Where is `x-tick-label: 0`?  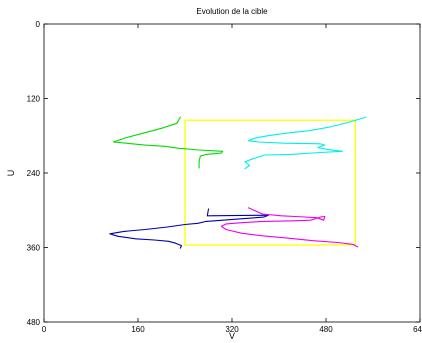
x-tick-label: 0 is located at coordinates (44, 329).